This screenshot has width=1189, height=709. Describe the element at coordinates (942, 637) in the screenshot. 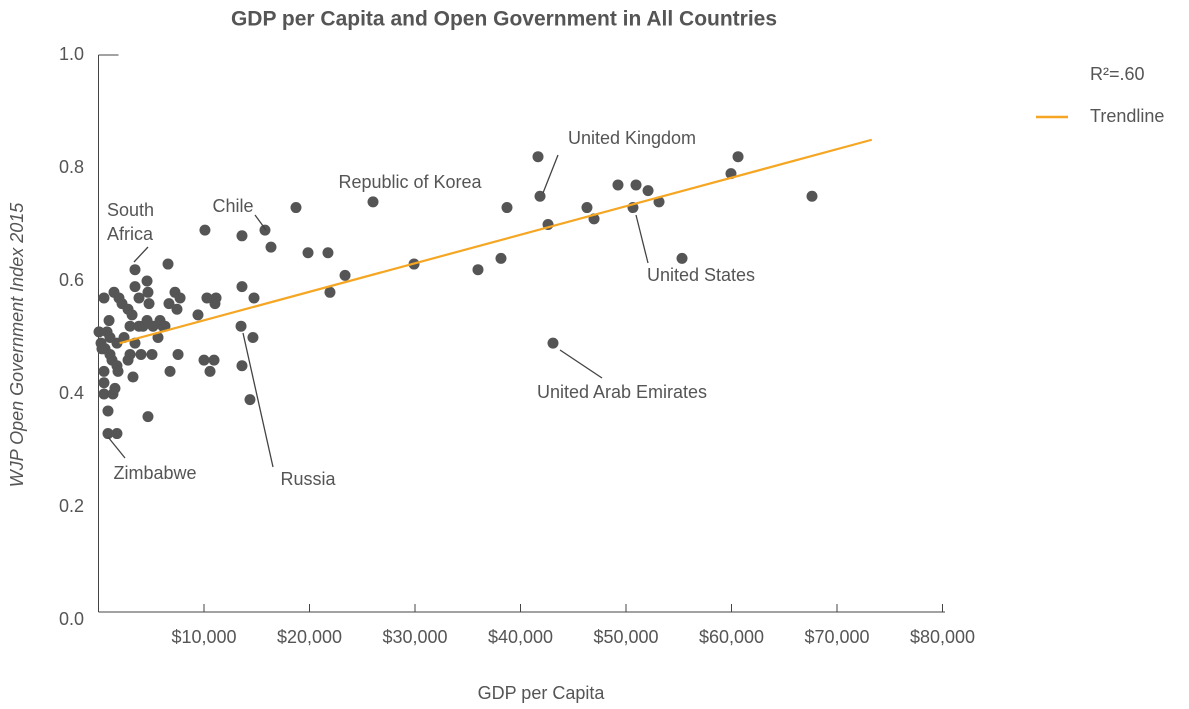

I see `x-tick-label: $80,000` at that location.